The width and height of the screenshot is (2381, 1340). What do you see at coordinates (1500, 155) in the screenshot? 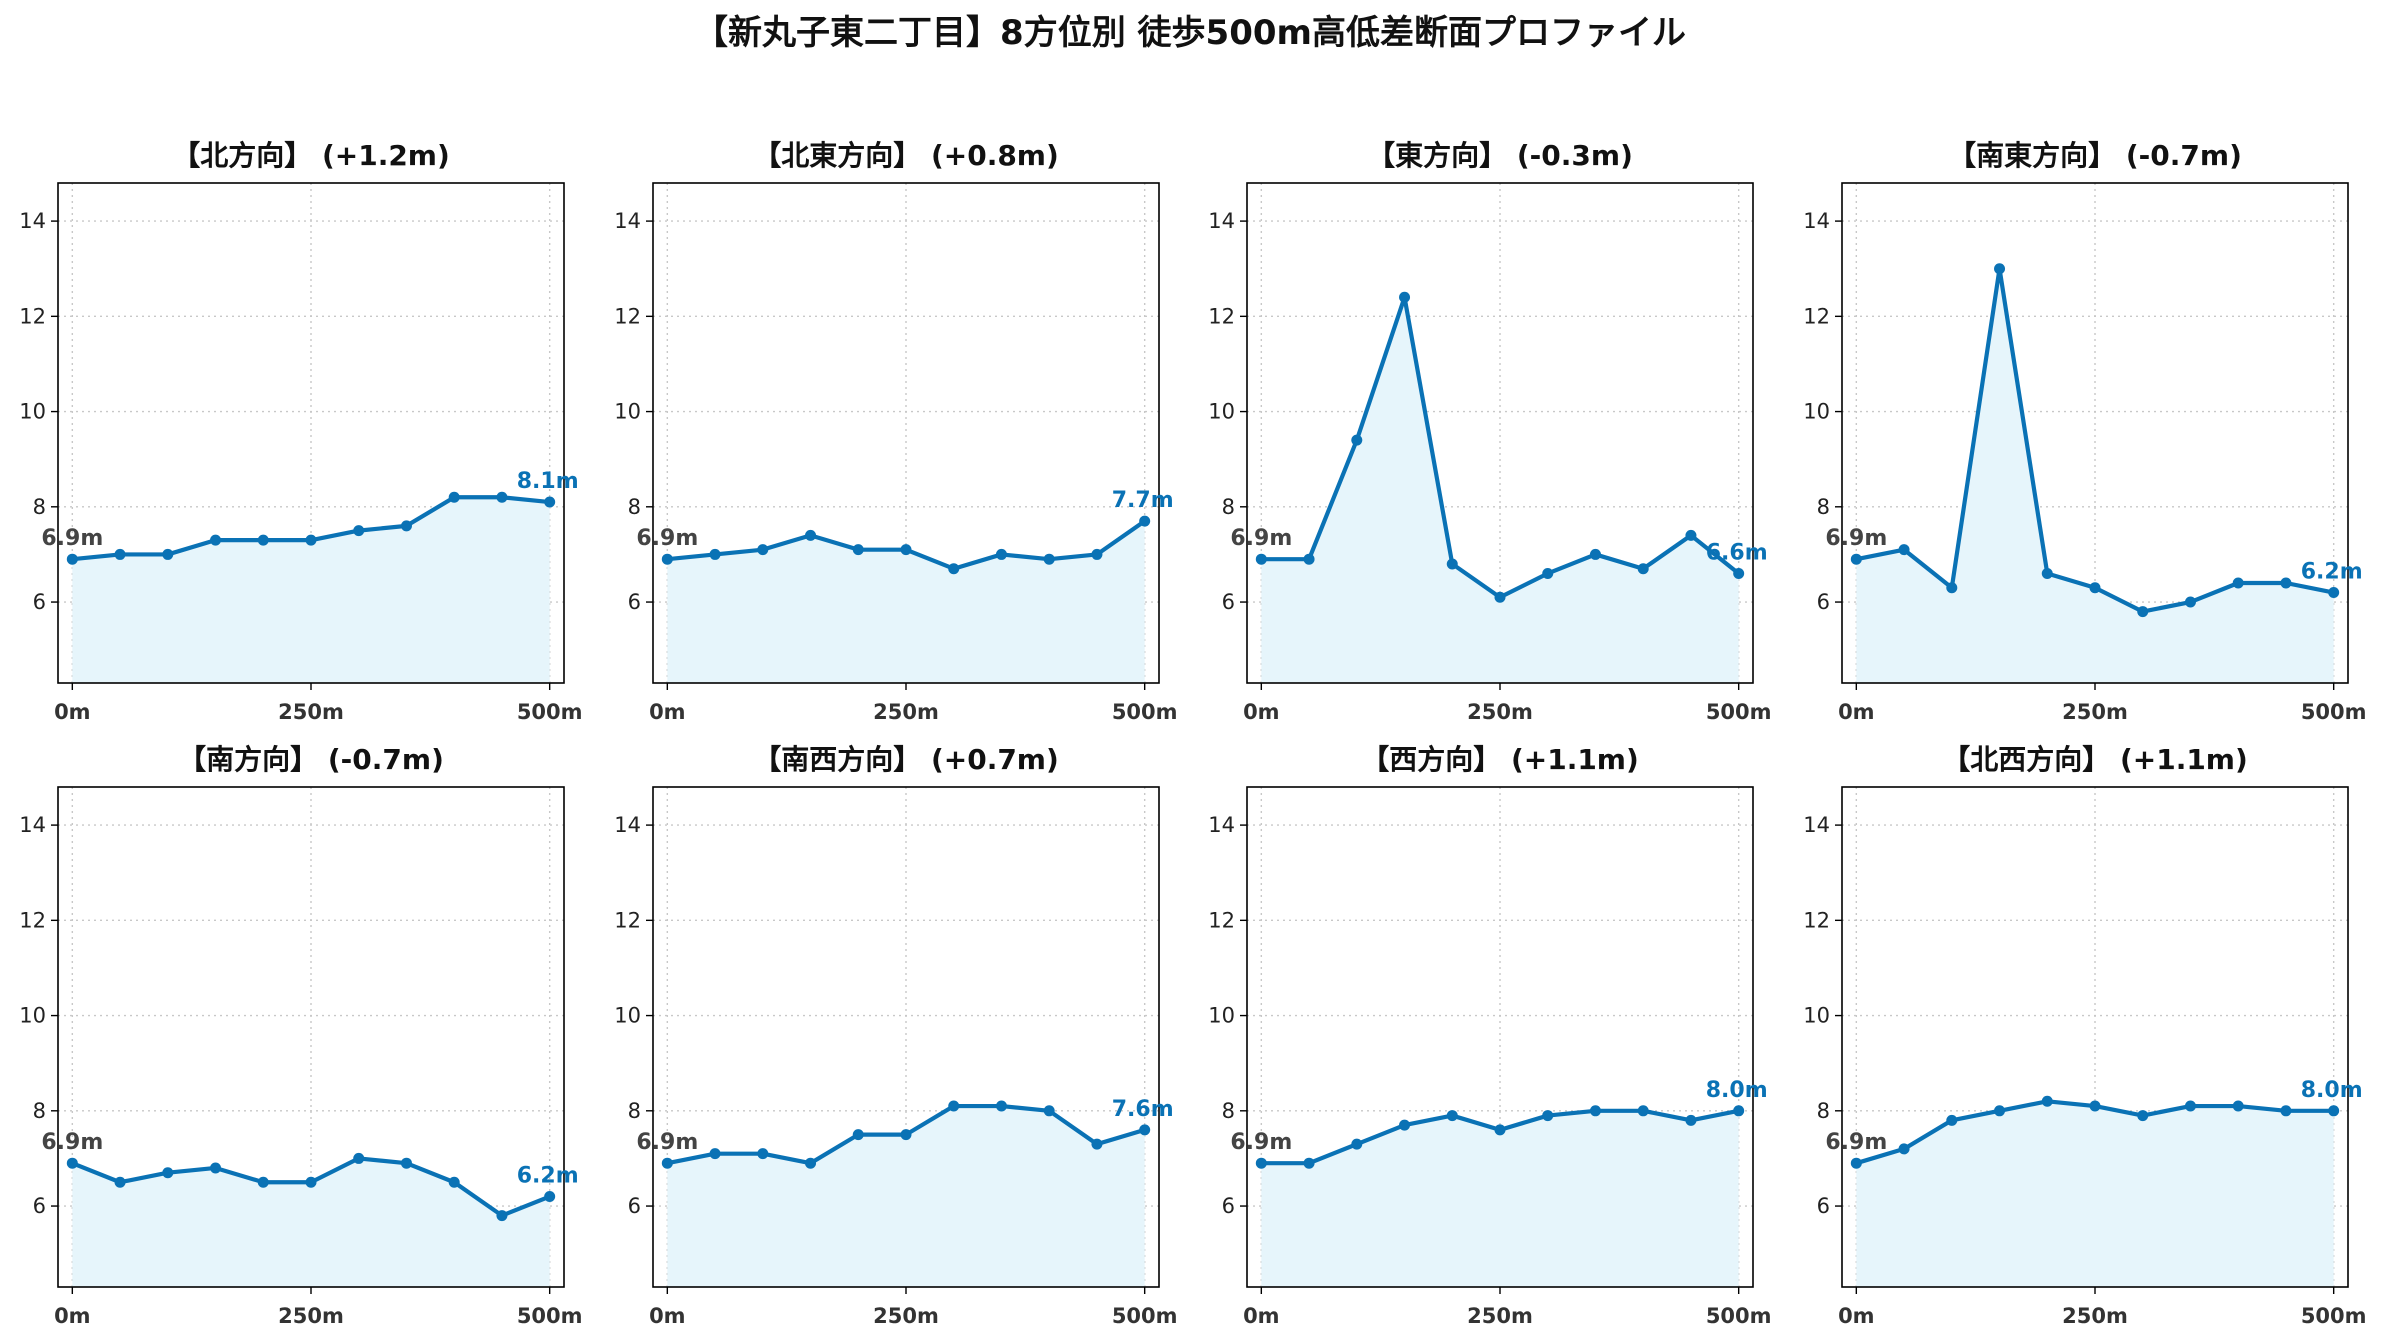
I see `panel-title: 【東方向】 (-0.3m)` at bounding box center [1500, 155].